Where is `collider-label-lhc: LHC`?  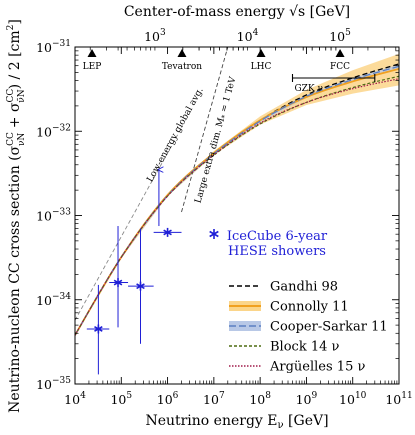
collider-label-lhc: LHC is located at coordinates (261, 67).